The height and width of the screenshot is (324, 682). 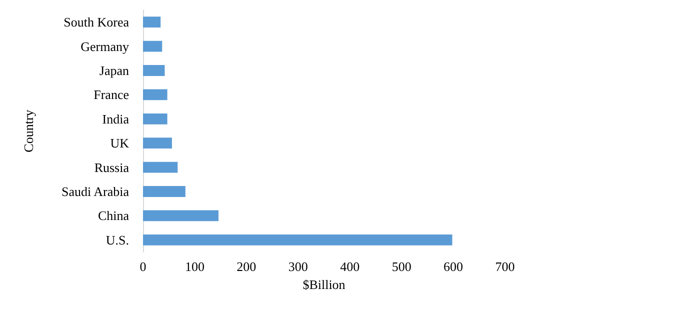 I want to click on x-tick-label: 500, so click(x=402, y=266).